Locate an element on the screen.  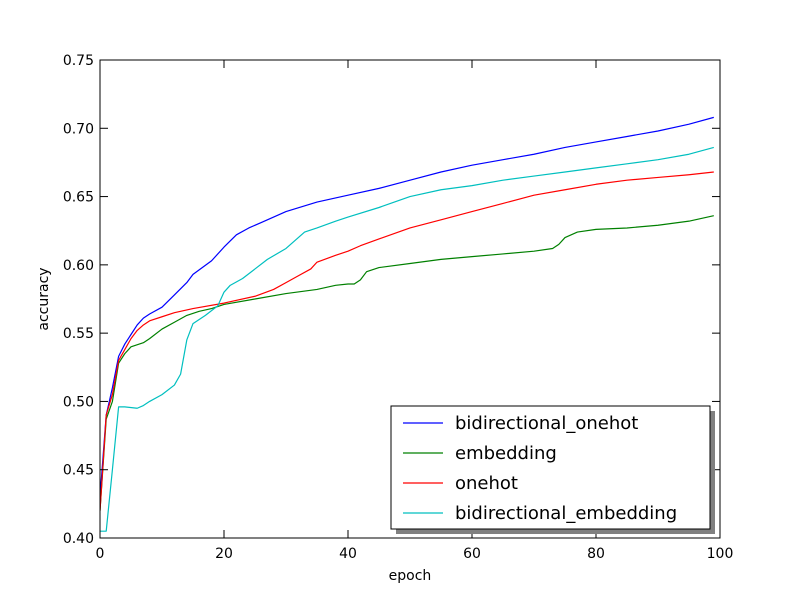
y-tick-label: 0.75 is located at coordinates (78, 61).